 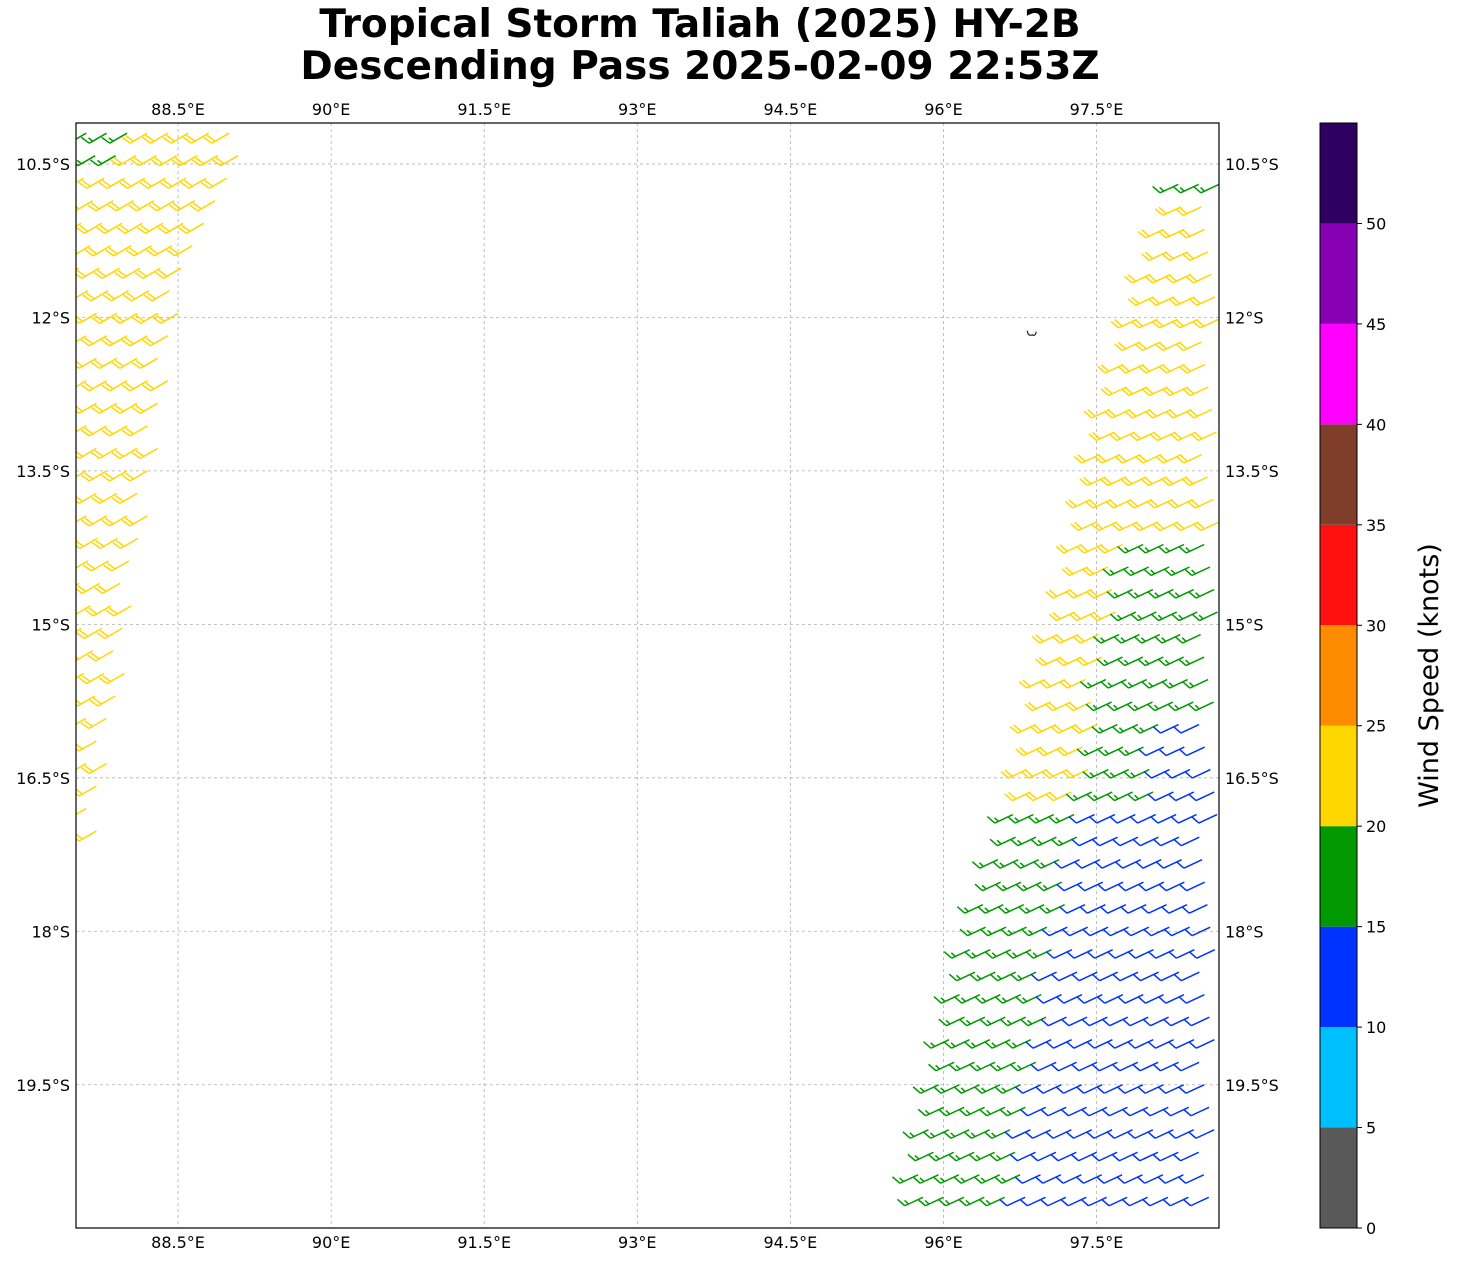 I want to click on lon-tick-label-bottom: 96°E, so click(x=943, y=1242).